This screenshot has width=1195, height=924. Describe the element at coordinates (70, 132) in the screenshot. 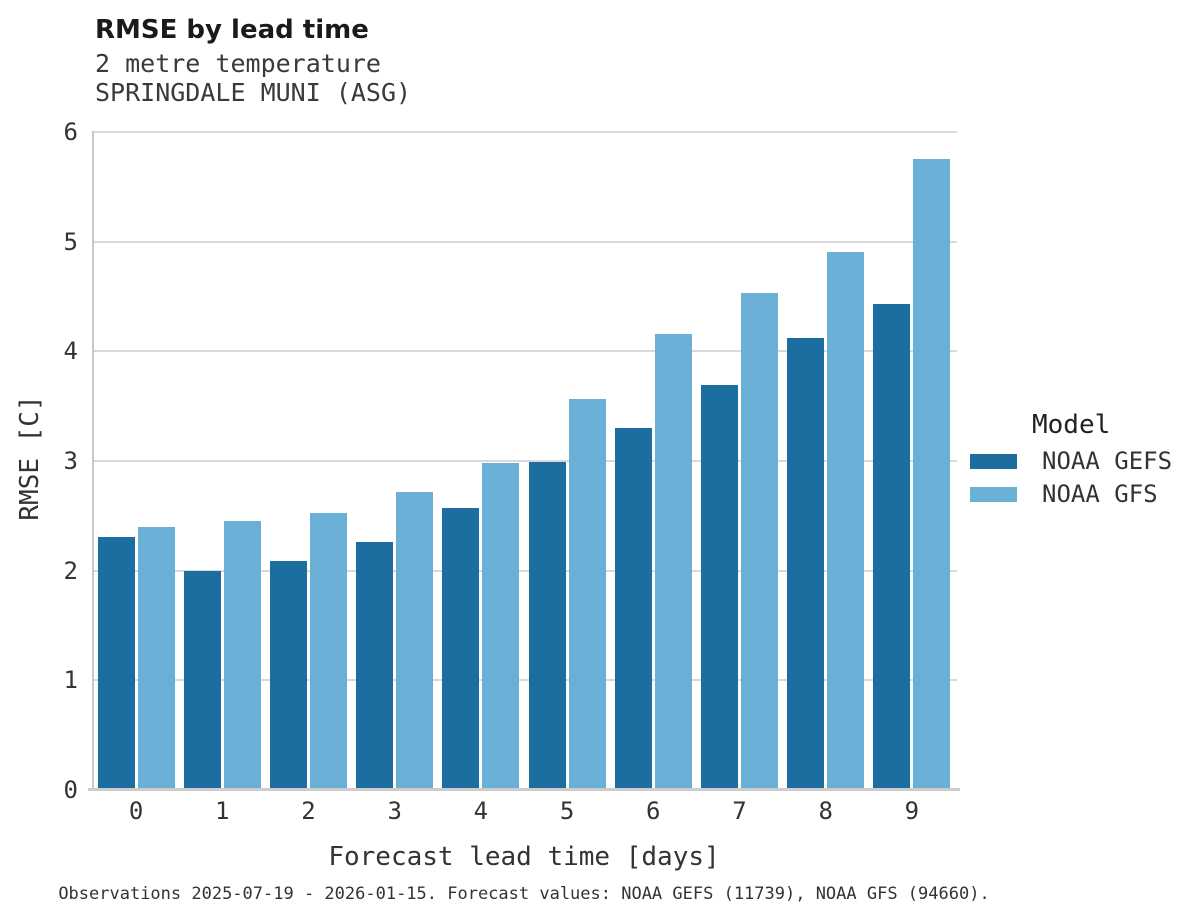

I see `y-tick-label-6: 6` at that location.